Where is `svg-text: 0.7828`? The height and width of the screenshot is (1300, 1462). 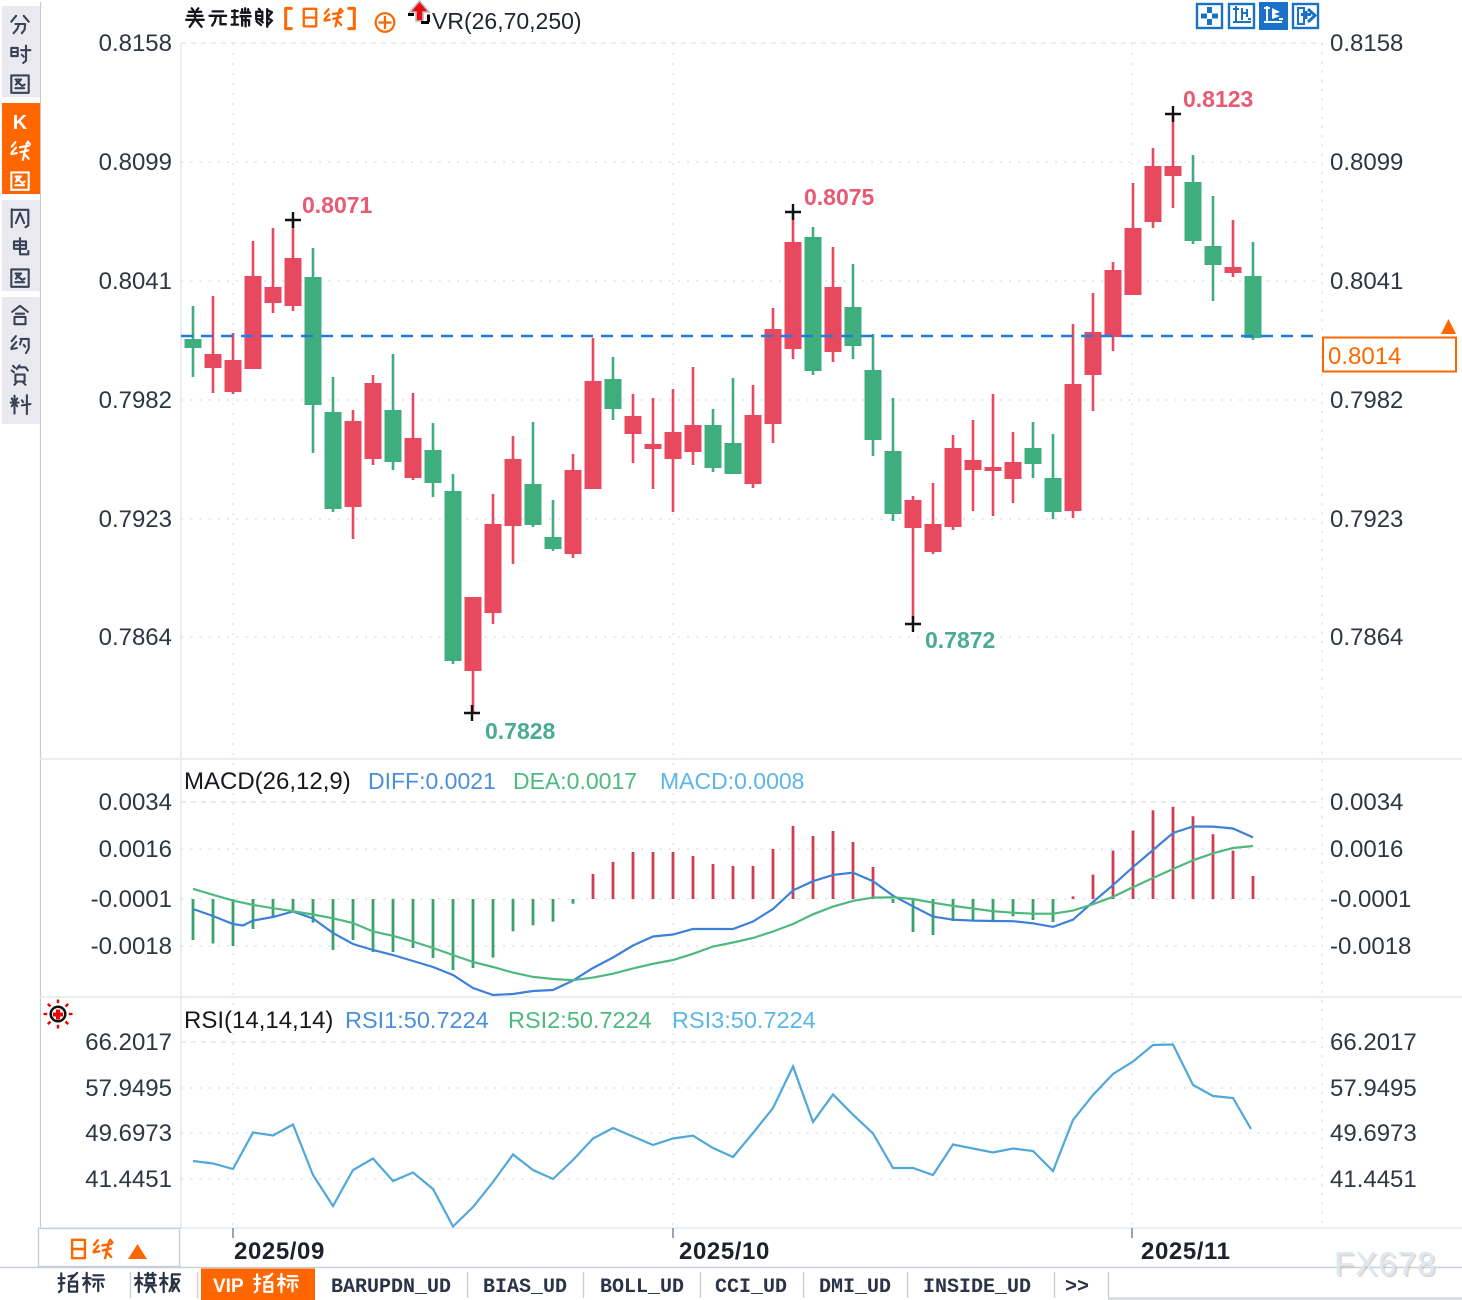 svg-text: 0.7828 is located at coordinates (520, 731).